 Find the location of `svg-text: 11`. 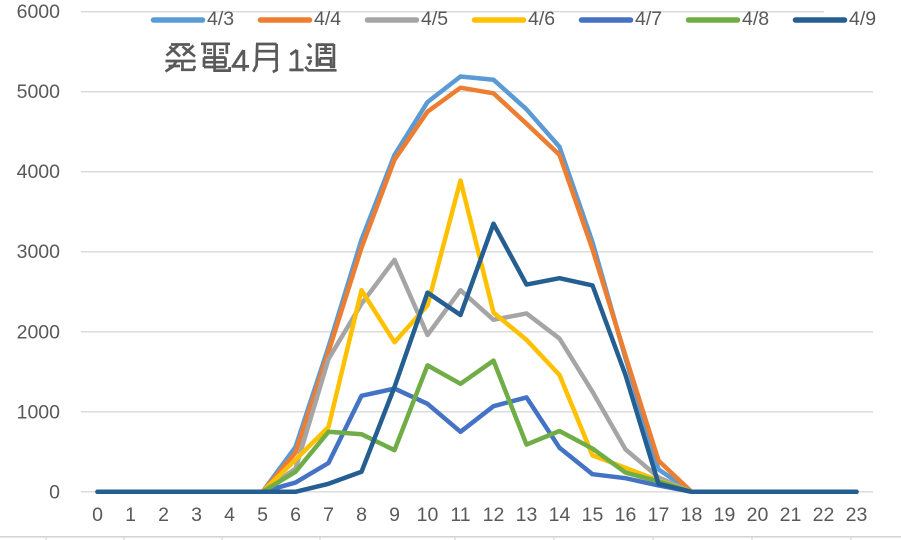

svg-text: 11 is located at coordinates (460, 515).